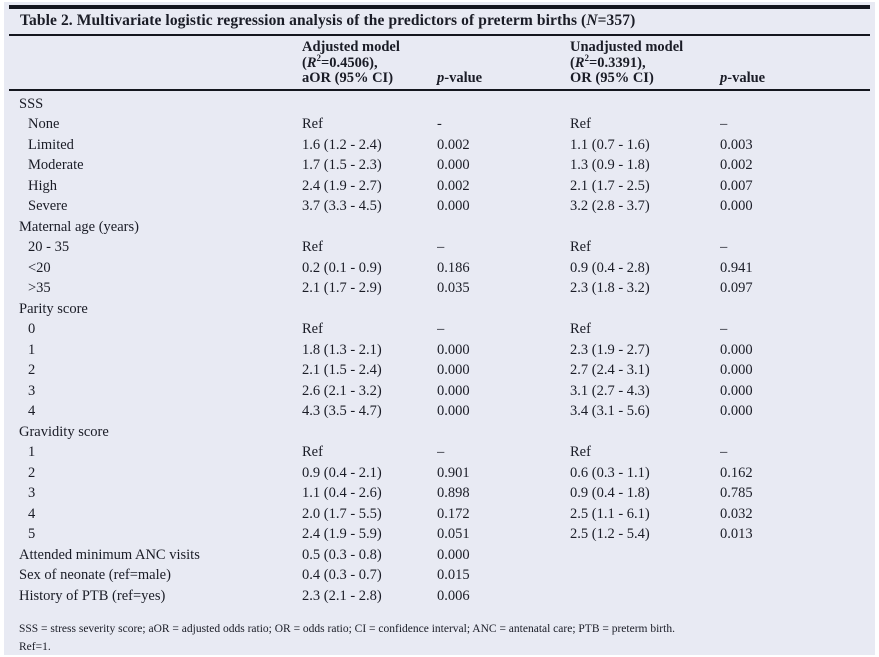 Image resolution: width=879 pixels, height=657 pixels. What do you see at coordinates (736, 493) in the screenshot?
I see `p-value-unadjusted-cell: 0.785` at bounding box center [736, 493].